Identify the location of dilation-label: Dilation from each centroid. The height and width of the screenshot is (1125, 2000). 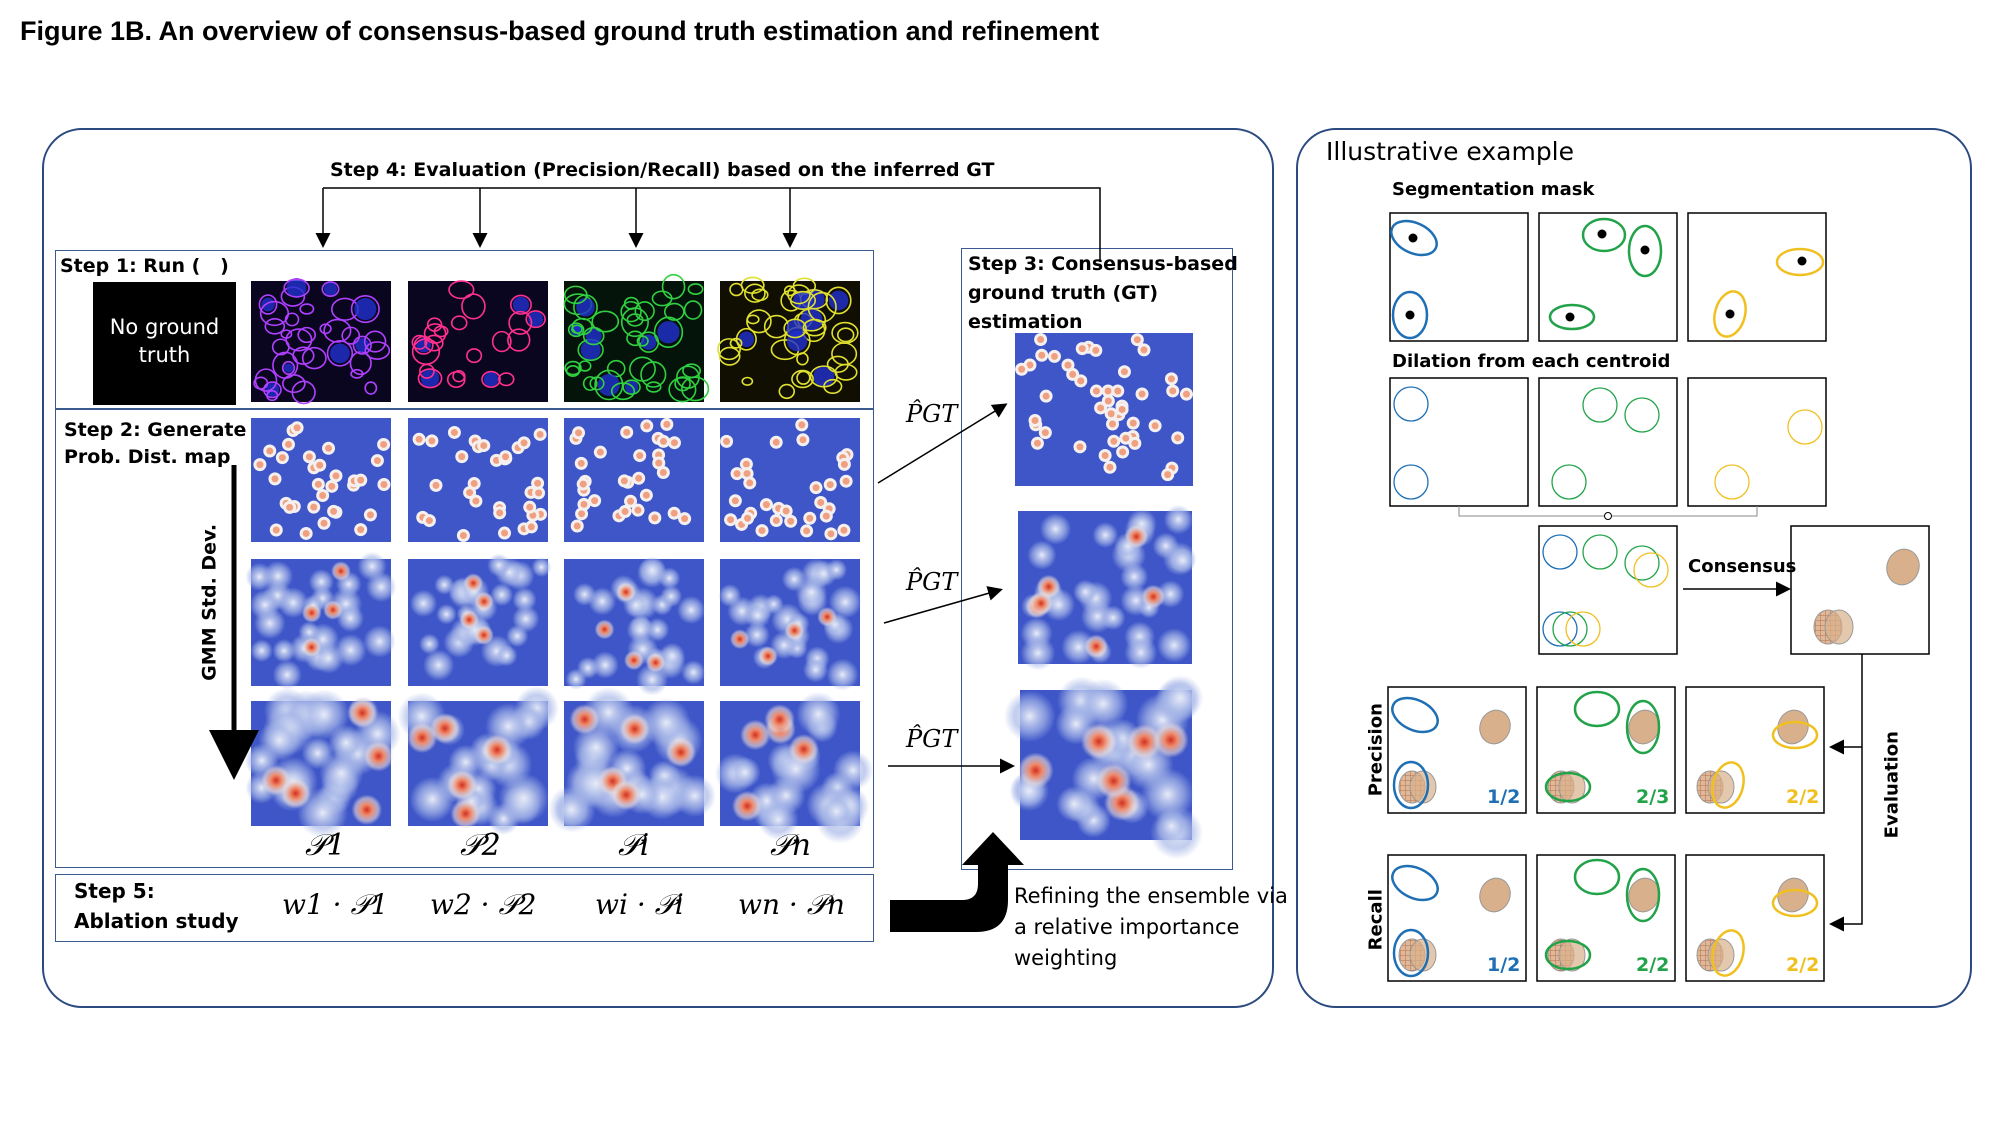
(1531, 361).